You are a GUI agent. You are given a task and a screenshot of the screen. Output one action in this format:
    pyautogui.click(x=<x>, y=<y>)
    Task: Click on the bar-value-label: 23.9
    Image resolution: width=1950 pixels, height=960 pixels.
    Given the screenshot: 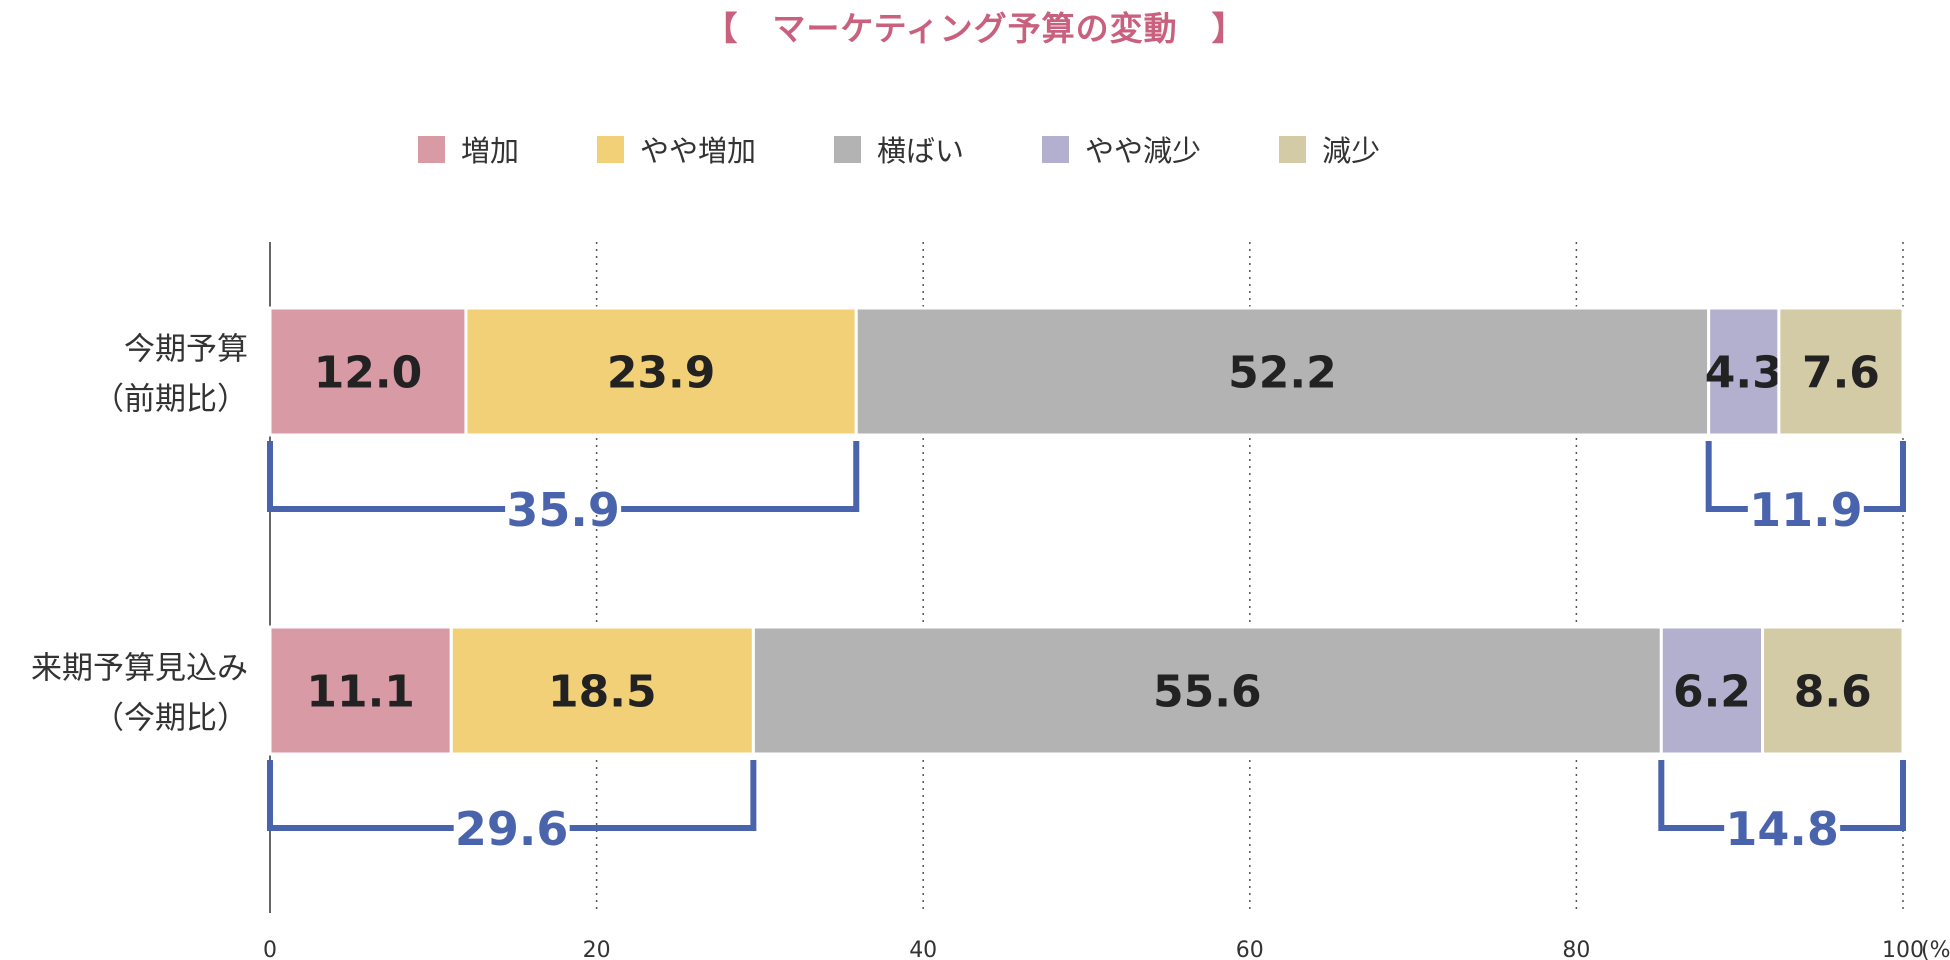 What is the action you would take?
    pyautogui.click(x=661, y=373)
    